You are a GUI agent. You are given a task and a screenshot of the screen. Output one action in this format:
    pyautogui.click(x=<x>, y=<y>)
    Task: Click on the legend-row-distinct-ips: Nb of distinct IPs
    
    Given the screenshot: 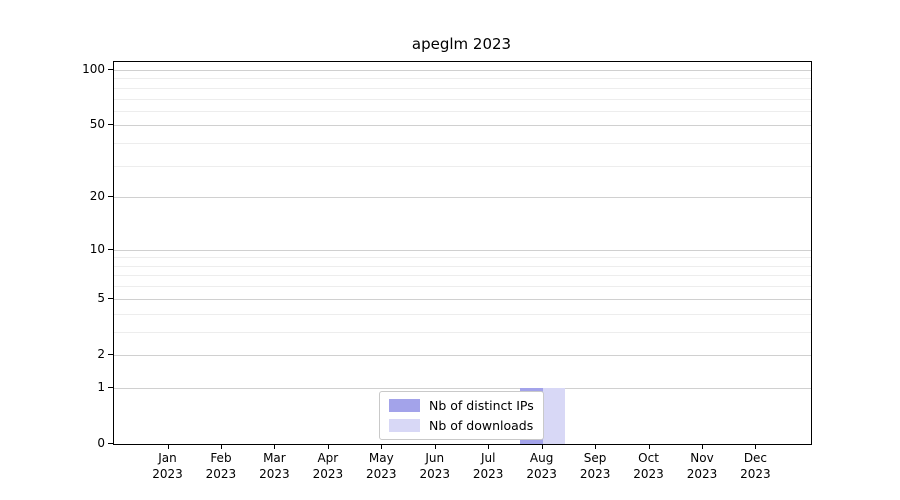 What is the action you would take?
    pyautogui.click(x=461, y=405)
    